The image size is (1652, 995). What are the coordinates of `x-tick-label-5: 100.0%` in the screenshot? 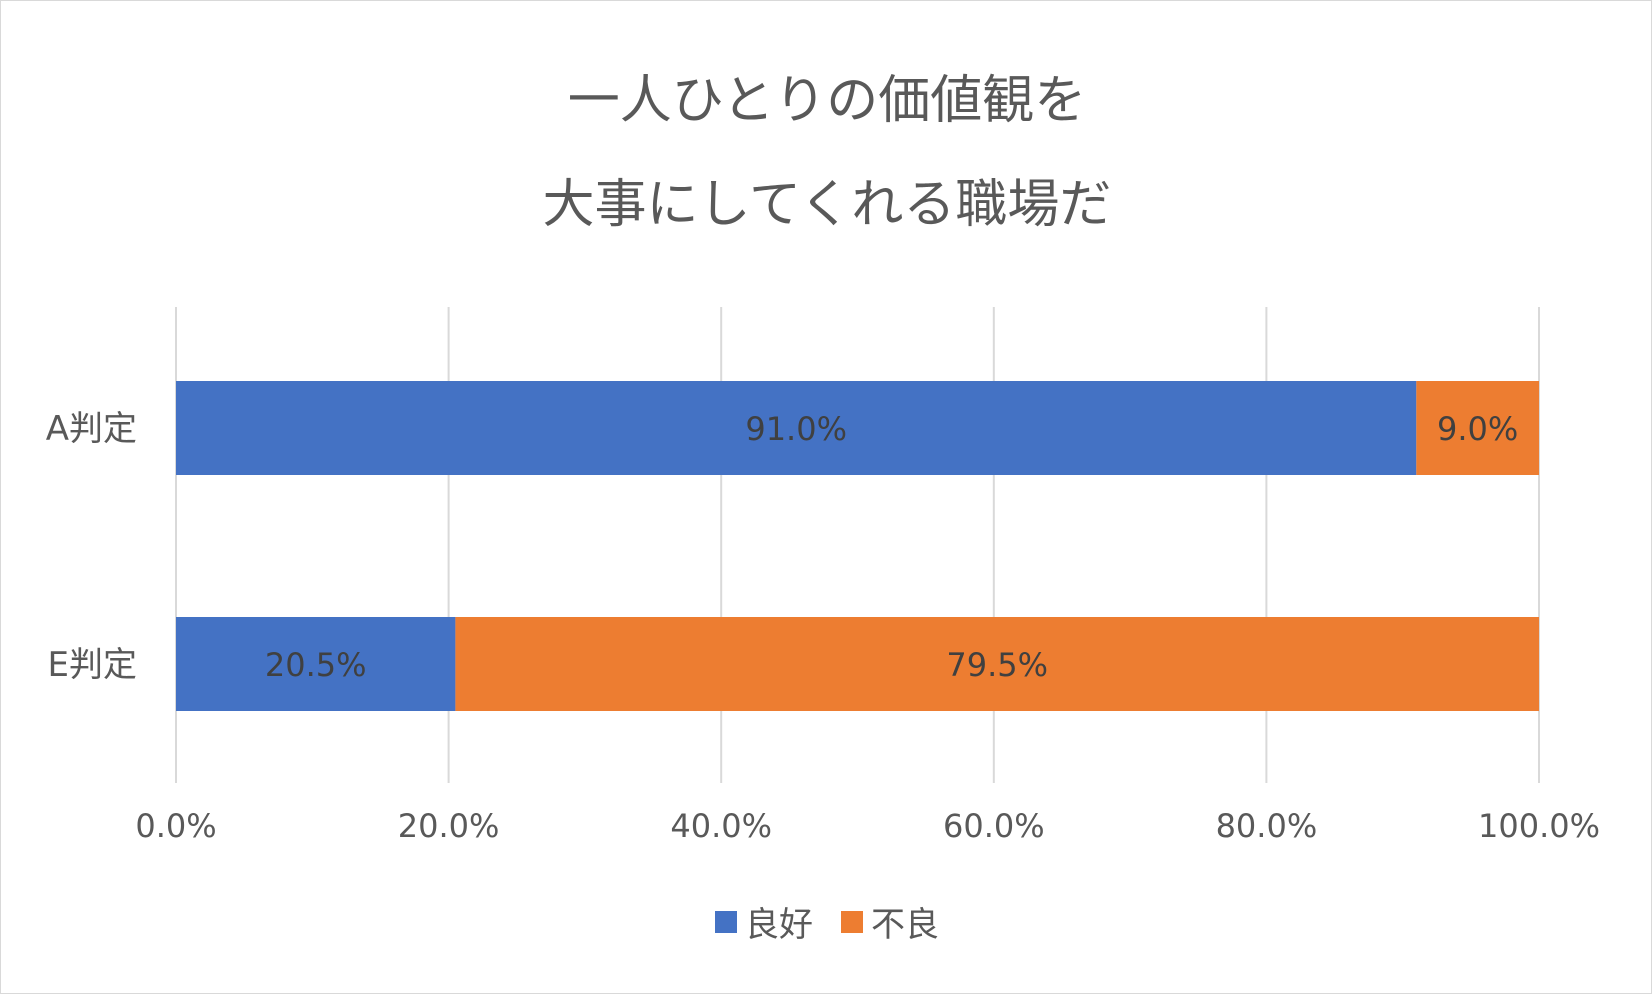 It's located at (1539, 826).